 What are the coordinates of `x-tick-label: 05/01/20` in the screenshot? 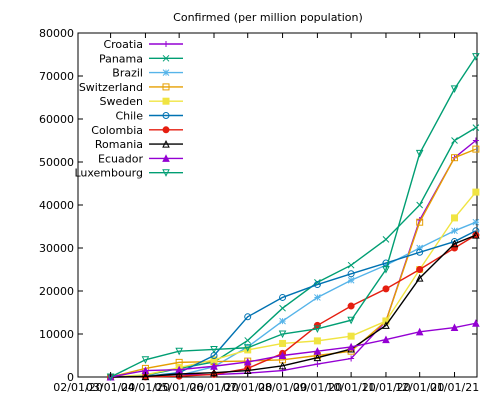 It's located at (178, 387).